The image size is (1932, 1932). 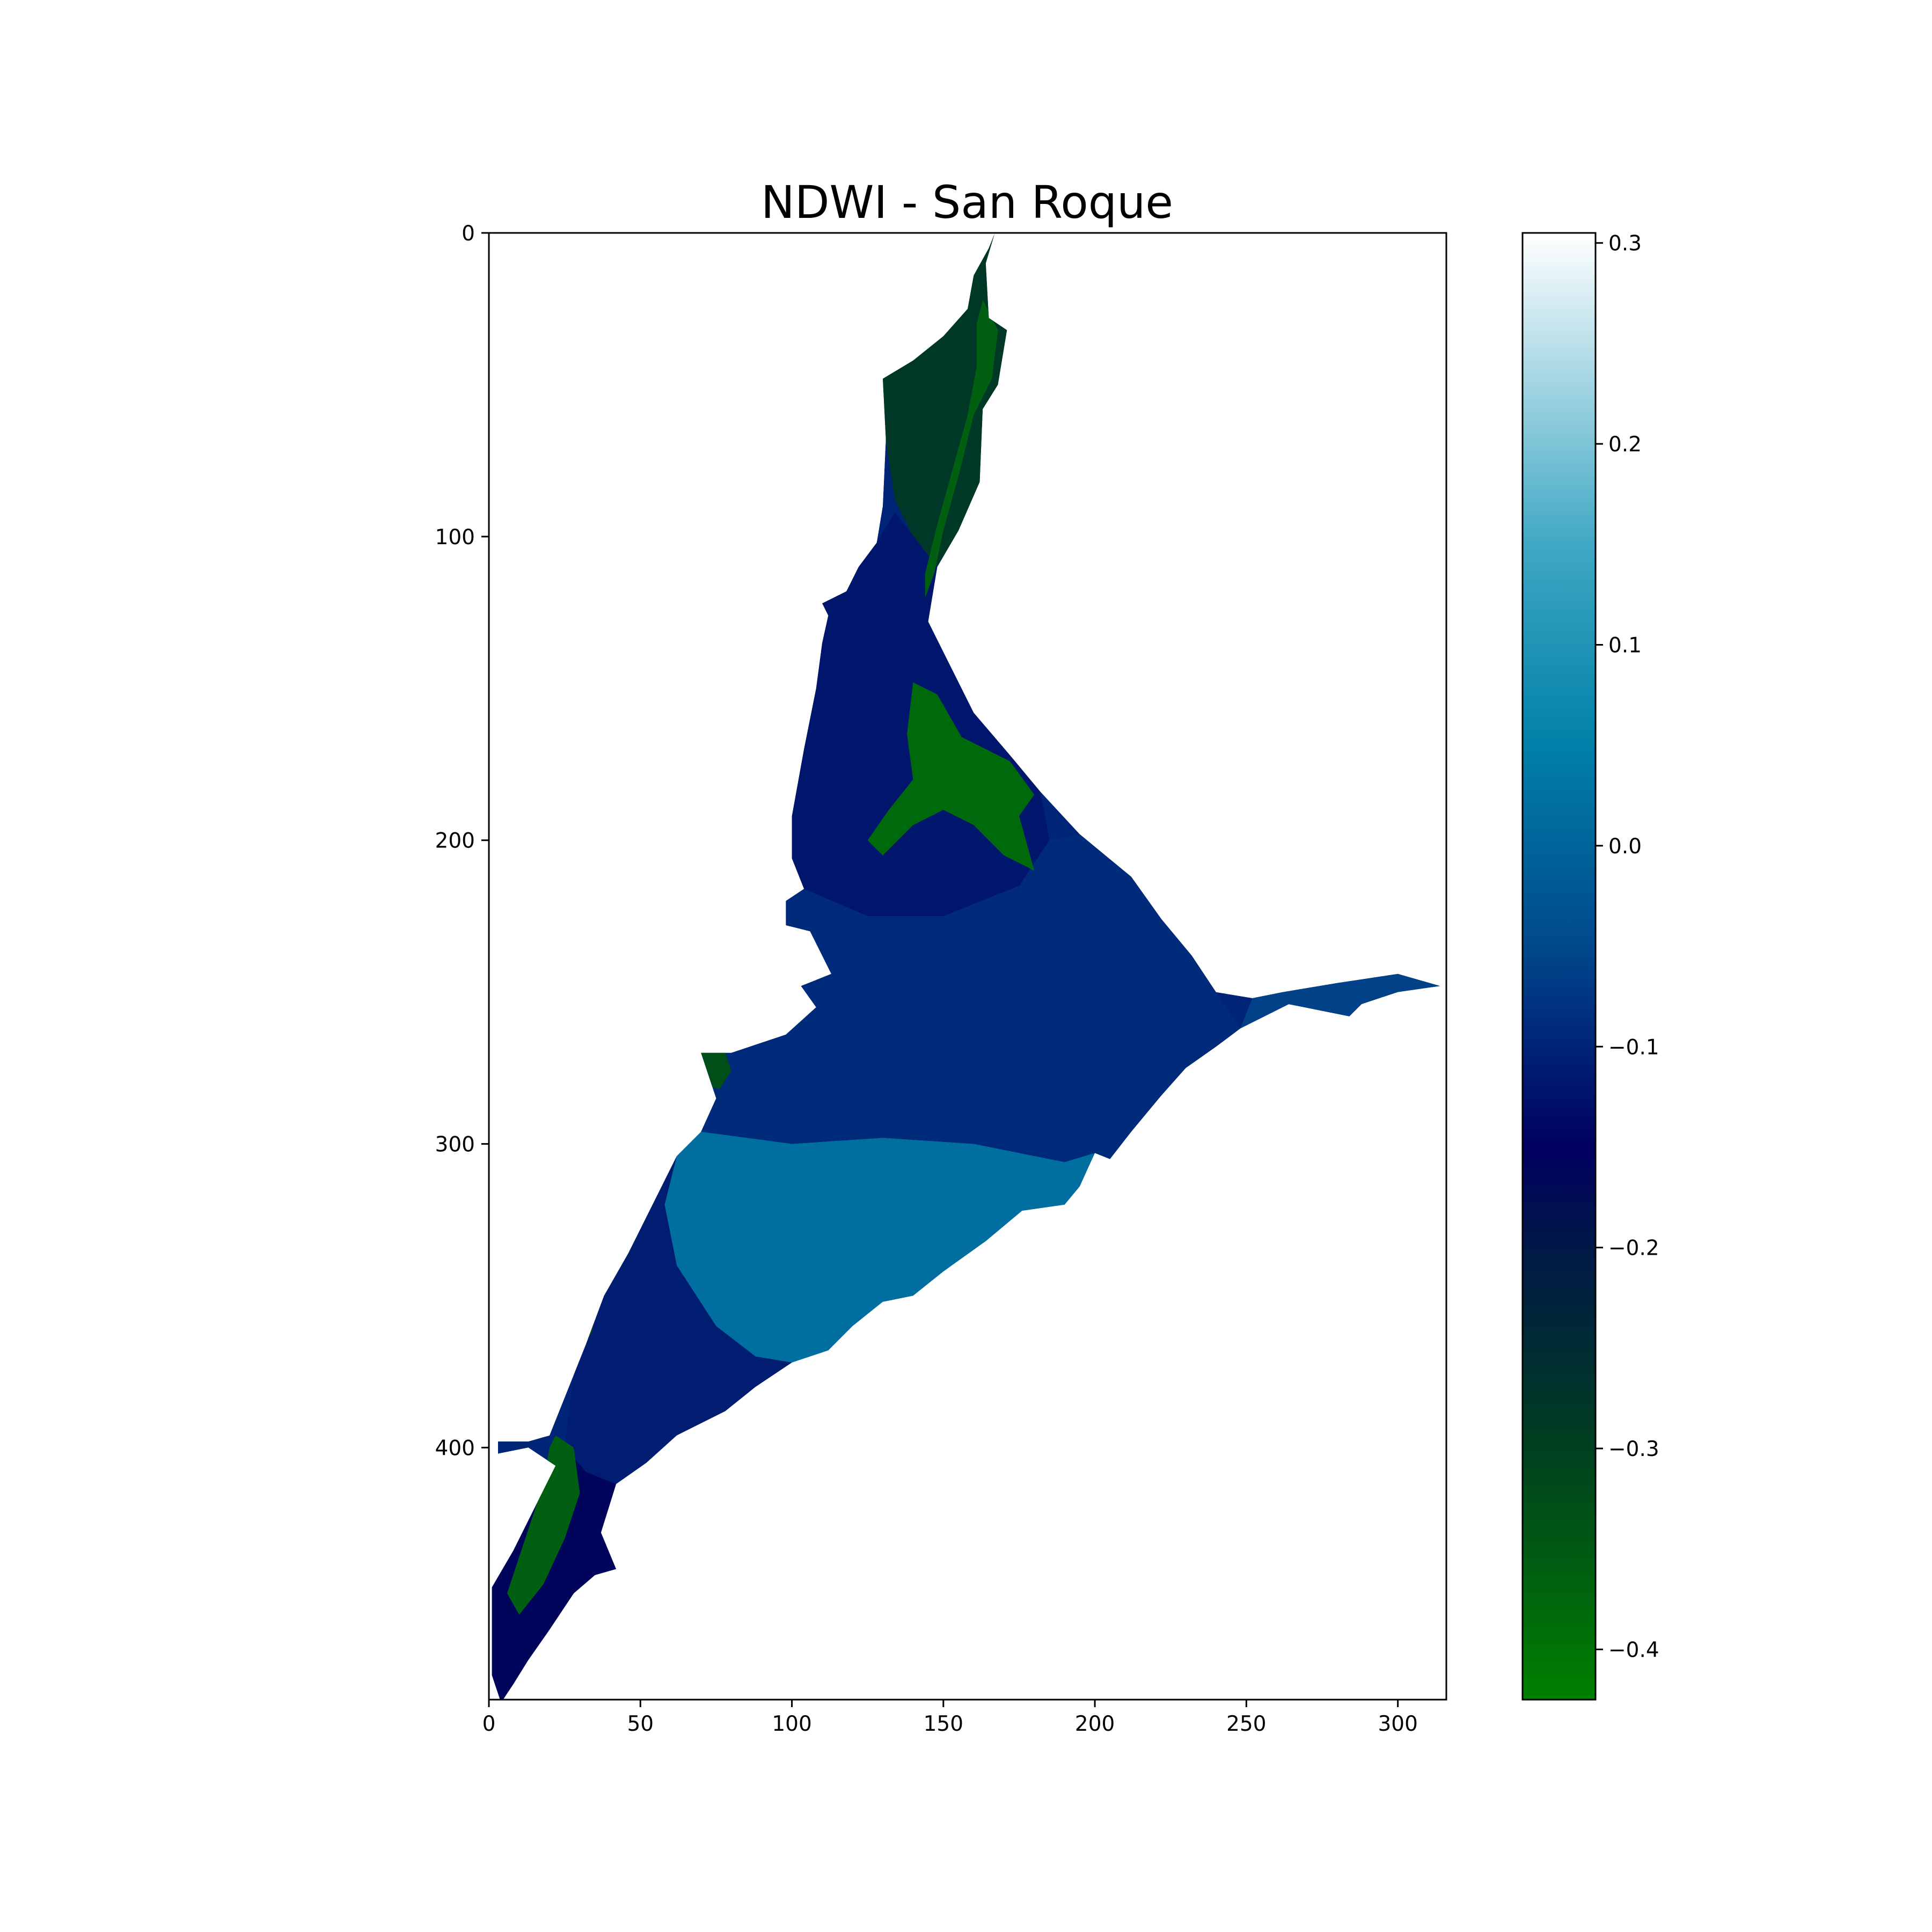 I want to click on x-tick-label: 0, so click(x=489, y=1724).